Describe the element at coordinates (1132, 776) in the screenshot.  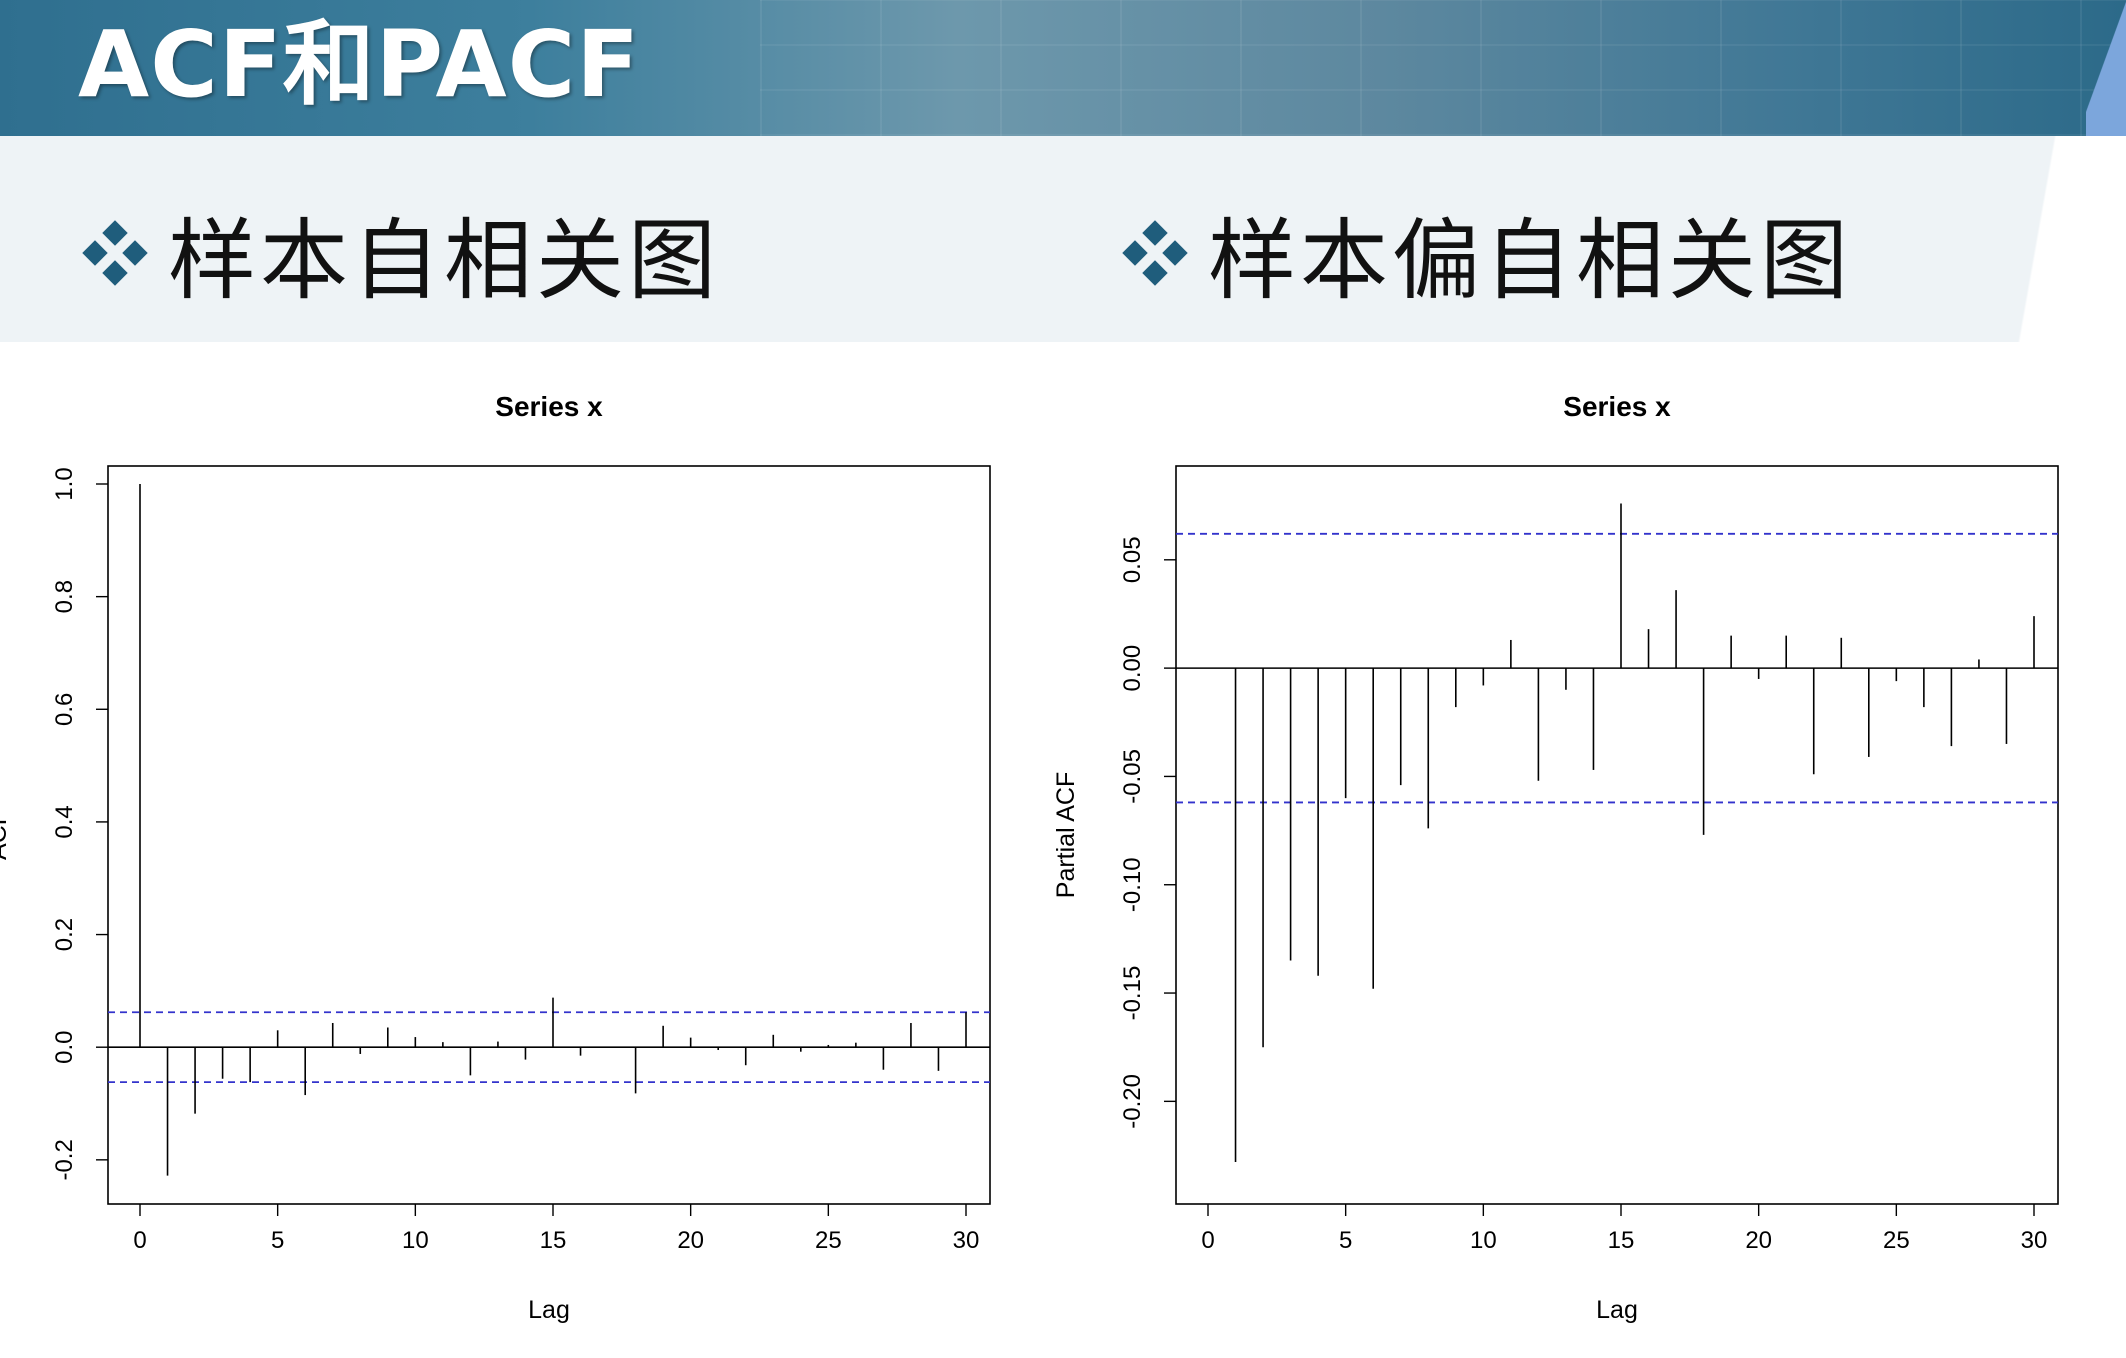
I see `y-tick-label: -0.05` at that location.